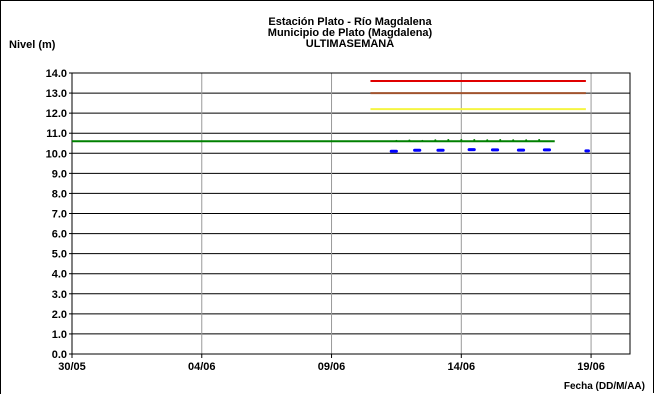 The height and width of the screenshot is (394, 655). What do you see at coordinates (59, 295) in the screenshot?
I see `y-tick-label: 3.0` at bounding box center [59, 295].